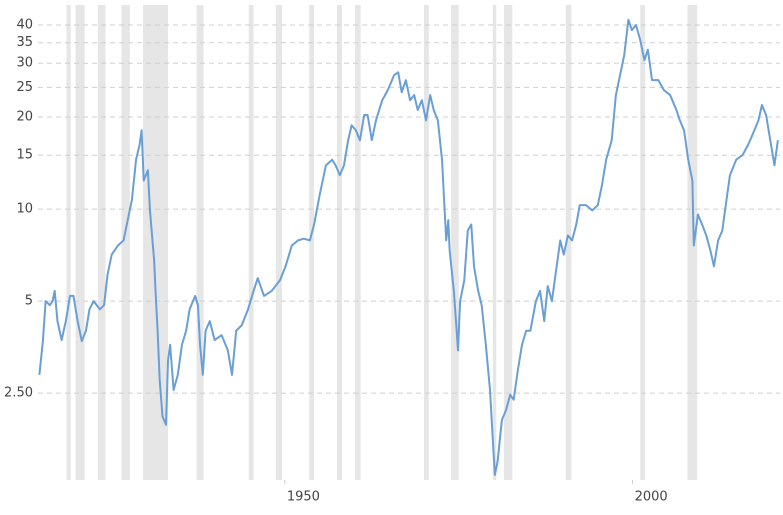  What do you see at coordinates (651, 497) in the screenshot?
I see `x-tick-label: 2000` at bounding box center [651, 497].